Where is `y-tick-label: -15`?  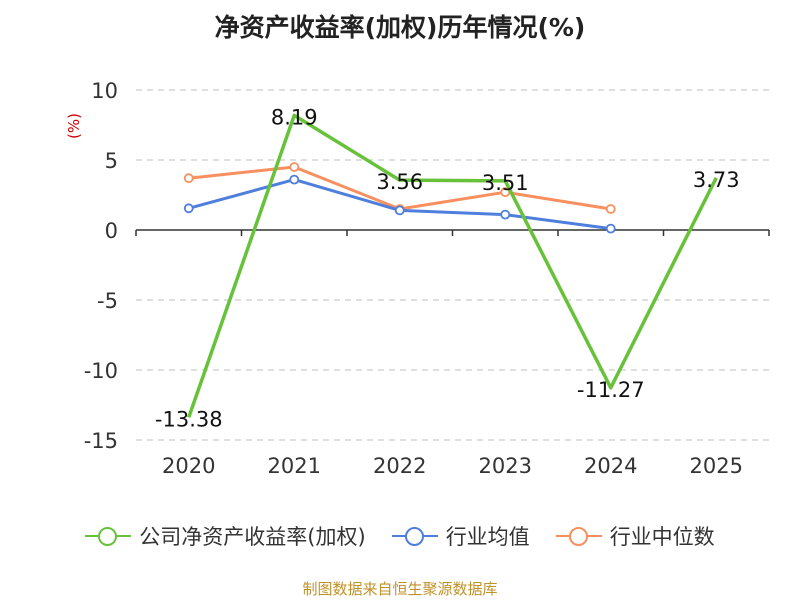 y-tick-label: -15 is located at coordinates (101, 441).